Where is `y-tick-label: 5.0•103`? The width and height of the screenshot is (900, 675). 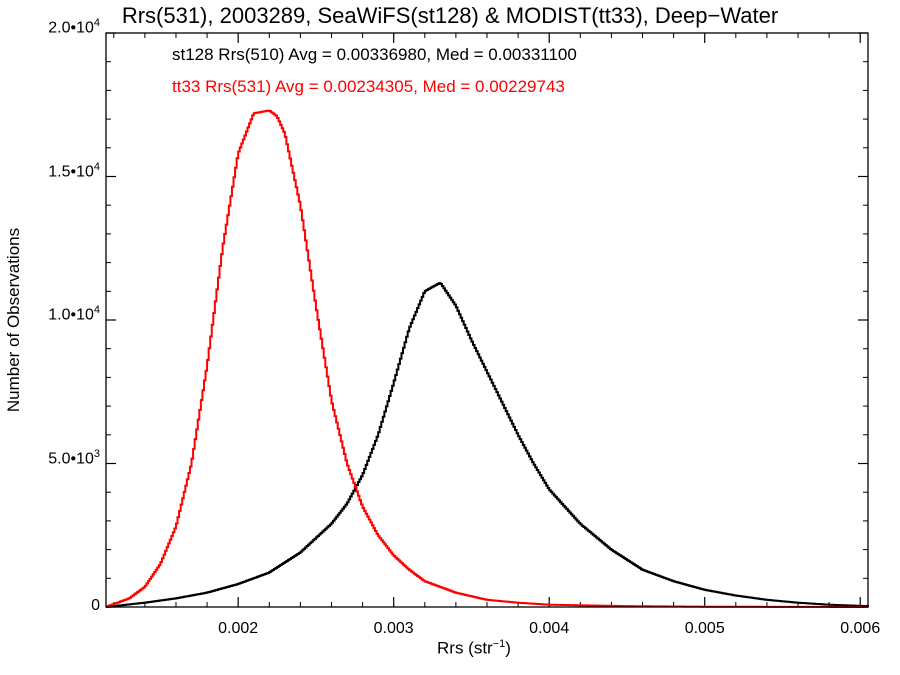 y-tick-label: 5.0•103 is located at coordinates (74, 457).